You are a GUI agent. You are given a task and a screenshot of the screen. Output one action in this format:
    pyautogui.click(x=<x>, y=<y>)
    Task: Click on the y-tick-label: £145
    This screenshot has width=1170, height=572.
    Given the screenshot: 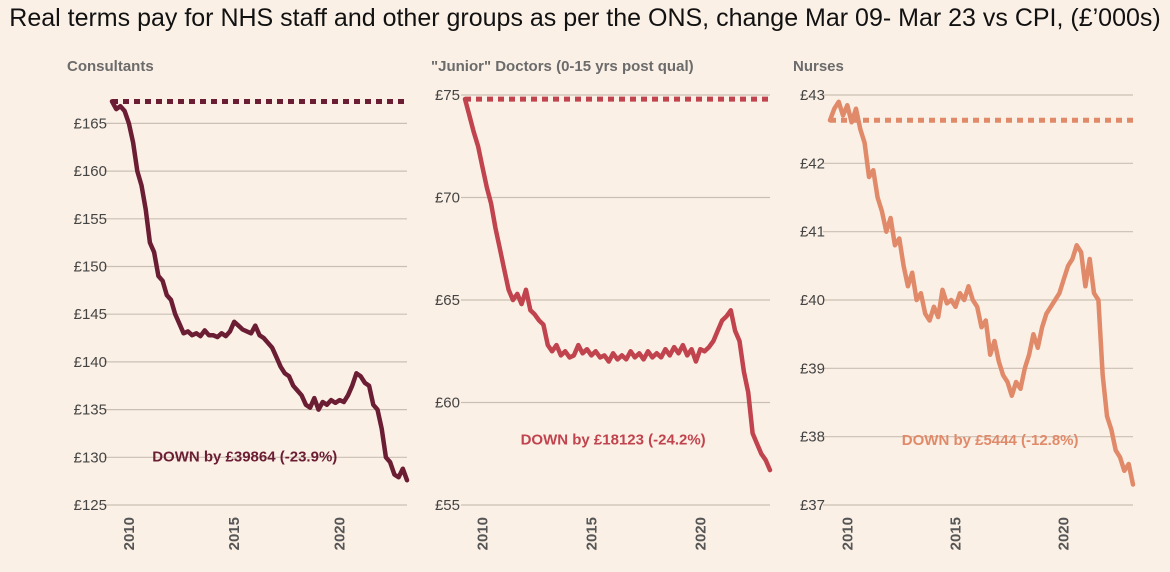 What is the action you would take?
    pyautogui.click(x=90, y=314)
    